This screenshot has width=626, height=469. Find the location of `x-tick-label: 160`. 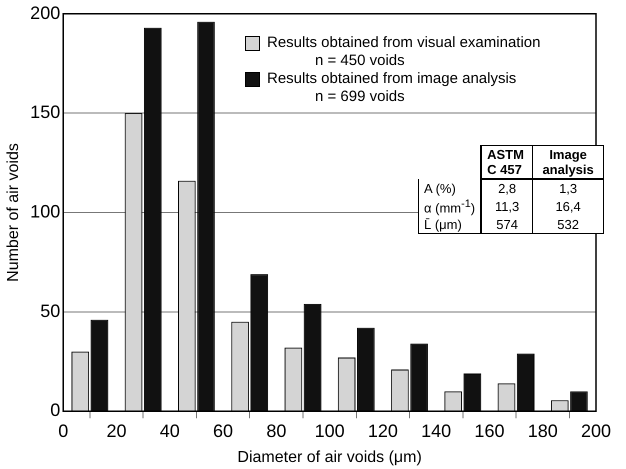

x-tick-label: 160 is located at coordinates (489, 430).